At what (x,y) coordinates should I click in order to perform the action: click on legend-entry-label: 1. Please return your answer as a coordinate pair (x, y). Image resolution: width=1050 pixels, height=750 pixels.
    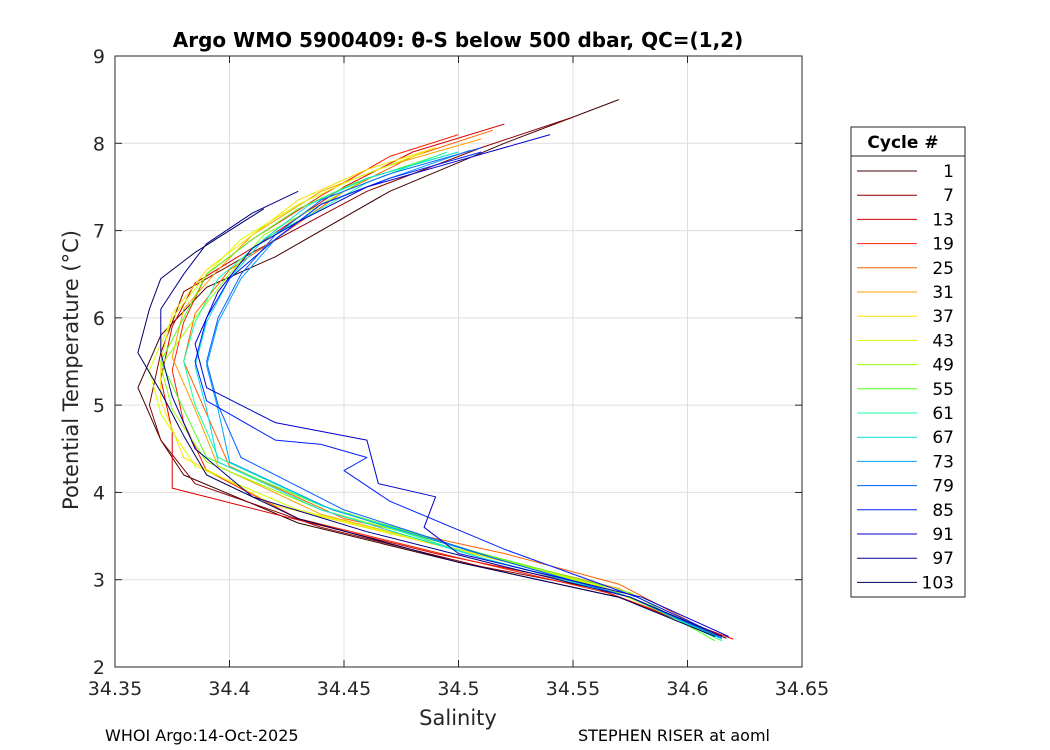
    Looking at the image, I should click on (948, 172).